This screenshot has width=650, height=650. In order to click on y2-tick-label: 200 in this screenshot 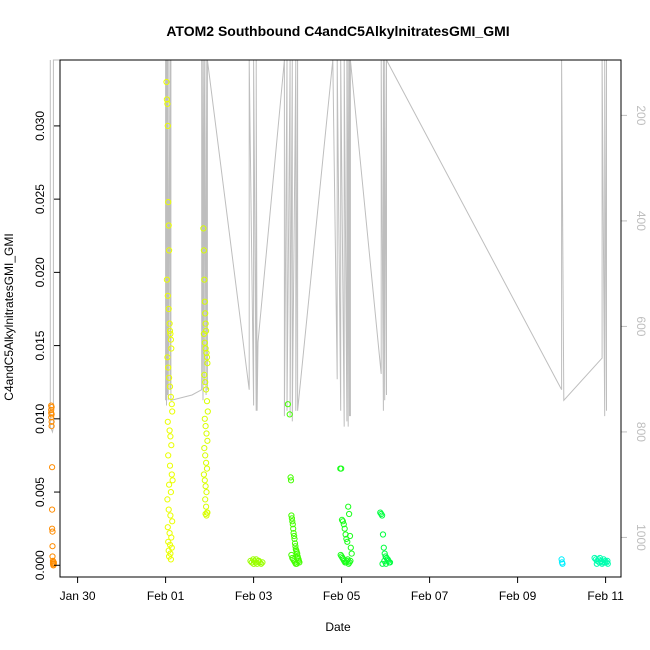, I will do `click(641, 115)`.